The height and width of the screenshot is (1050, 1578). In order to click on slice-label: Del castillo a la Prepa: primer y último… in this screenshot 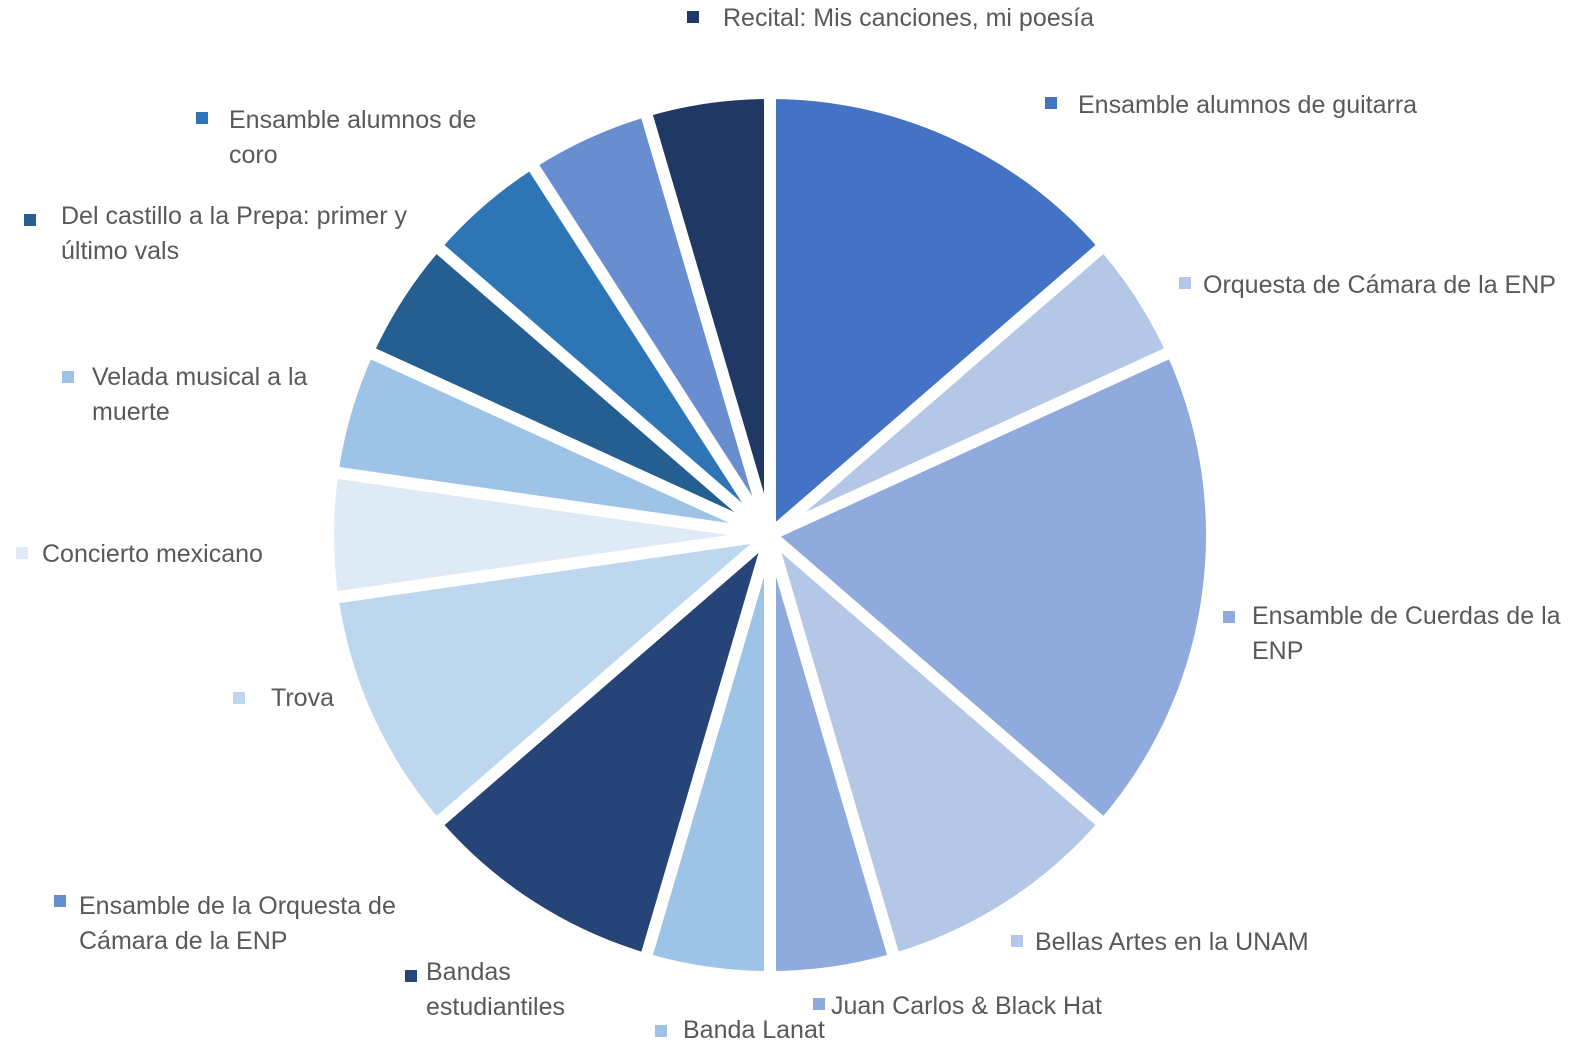, I will do `click(234, 233)`.